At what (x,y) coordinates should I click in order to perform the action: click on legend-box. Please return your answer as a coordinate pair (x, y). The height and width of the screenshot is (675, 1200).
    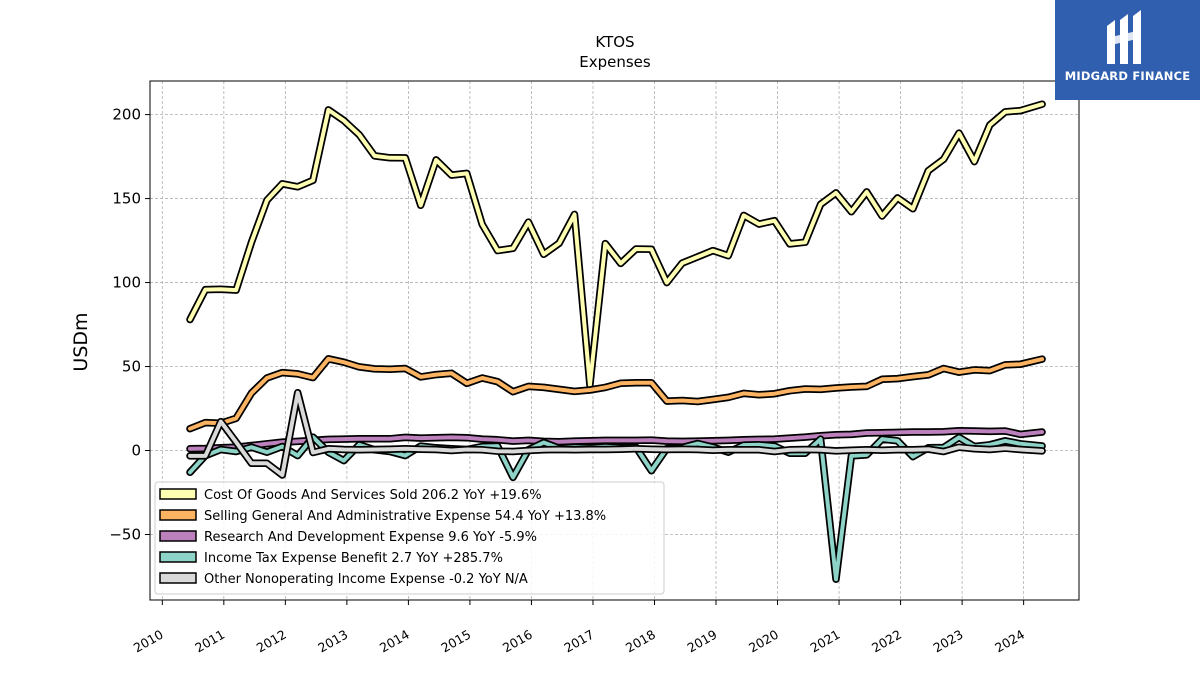
    Looking at the image, I should click on (409, 538).